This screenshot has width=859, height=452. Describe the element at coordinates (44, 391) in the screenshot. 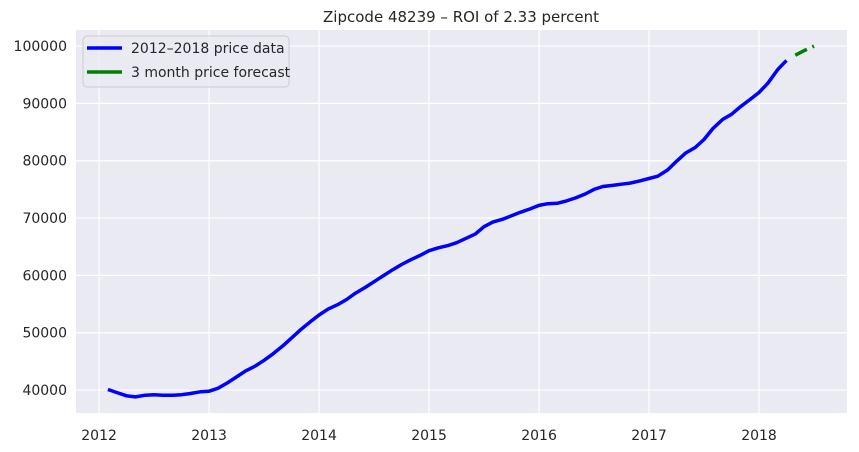

I see `y-tick-label: 40000` at that location.